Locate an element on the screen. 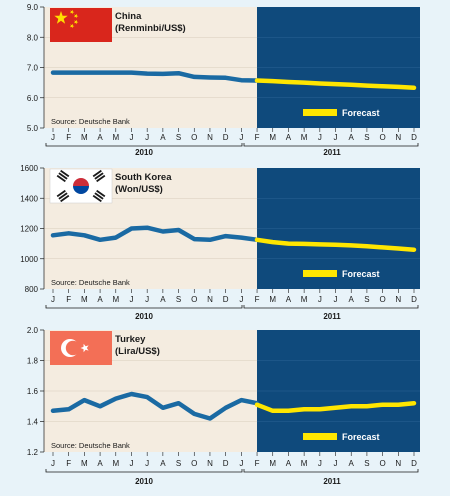 The width and height of the screenshot is (450, 496). y-tick-label: 1.6 is located at coordinates (33, 391).